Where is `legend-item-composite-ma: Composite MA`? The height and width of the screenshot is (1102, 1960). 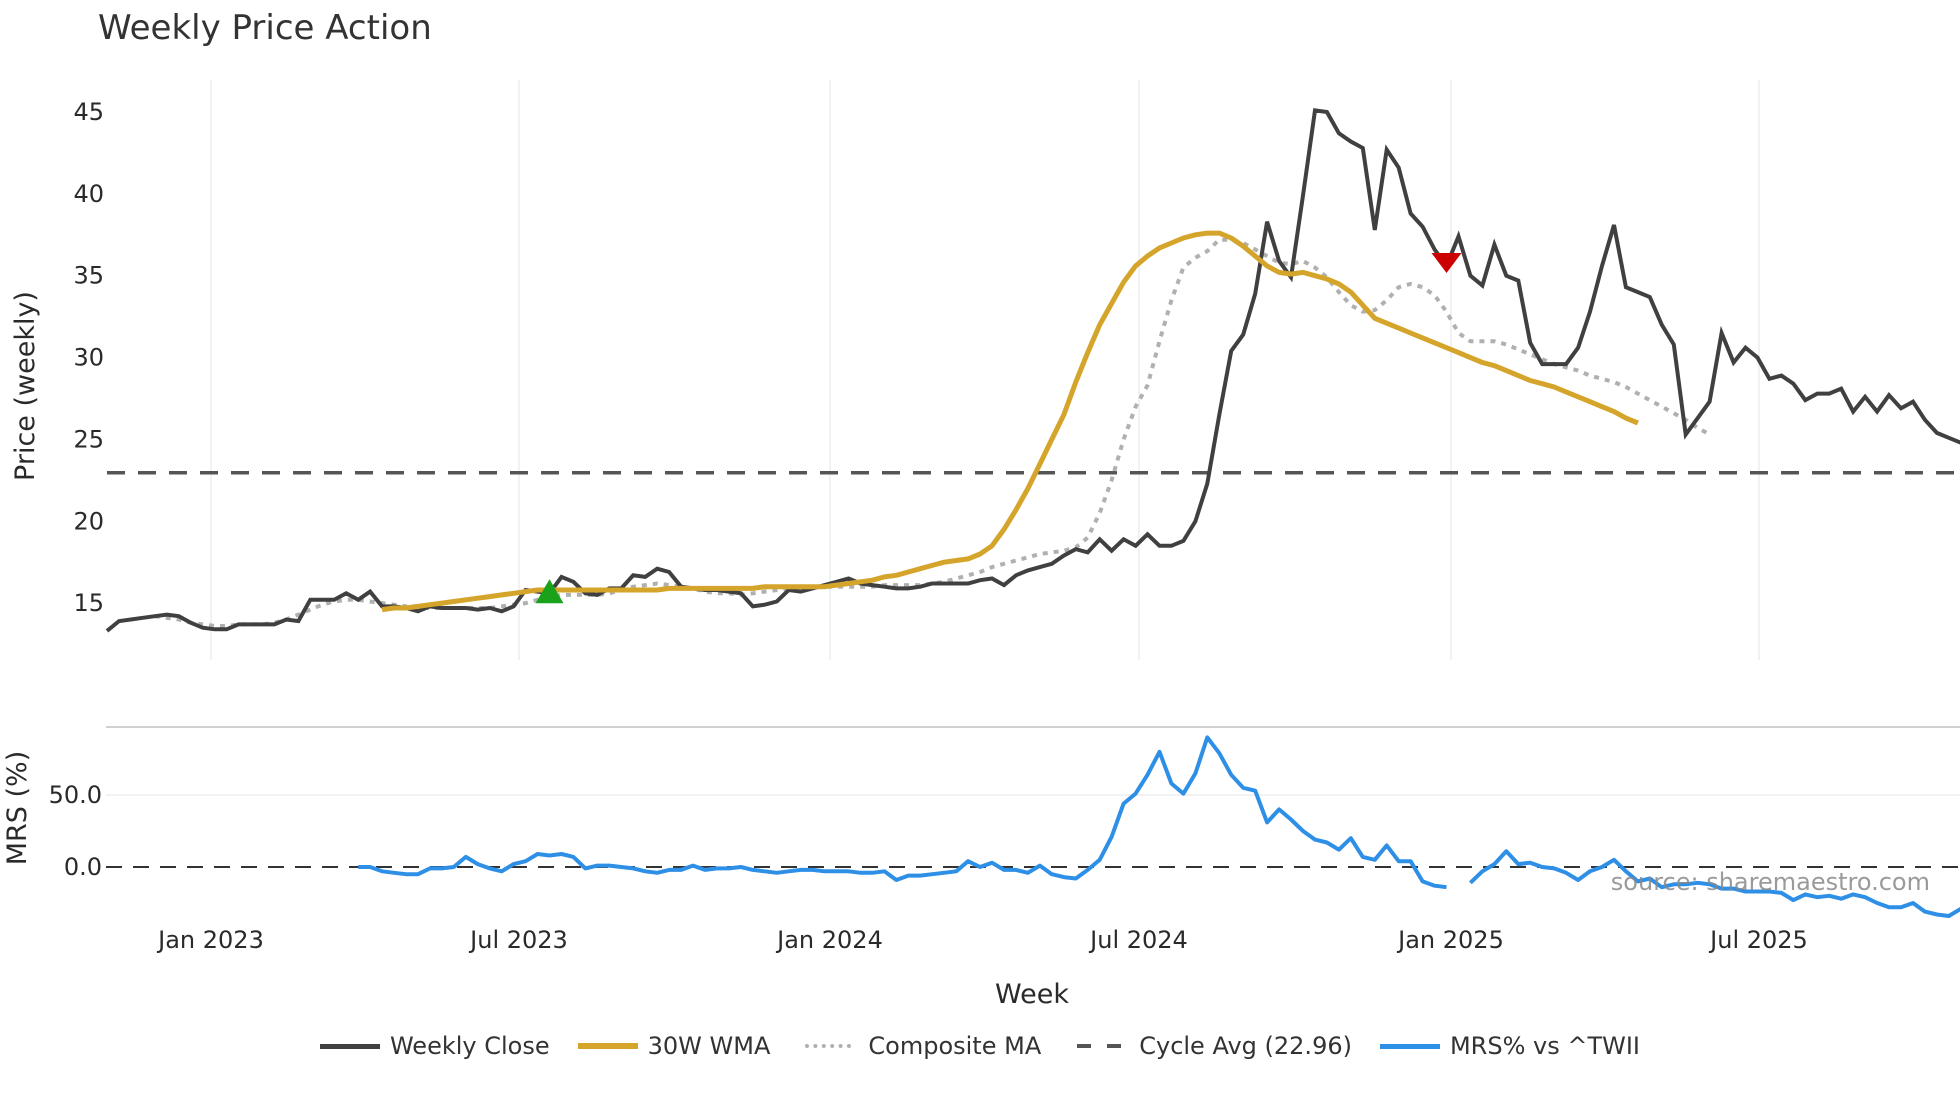
legend-item-composite-ma: Composite MA is located at coordinates (919, 1046).